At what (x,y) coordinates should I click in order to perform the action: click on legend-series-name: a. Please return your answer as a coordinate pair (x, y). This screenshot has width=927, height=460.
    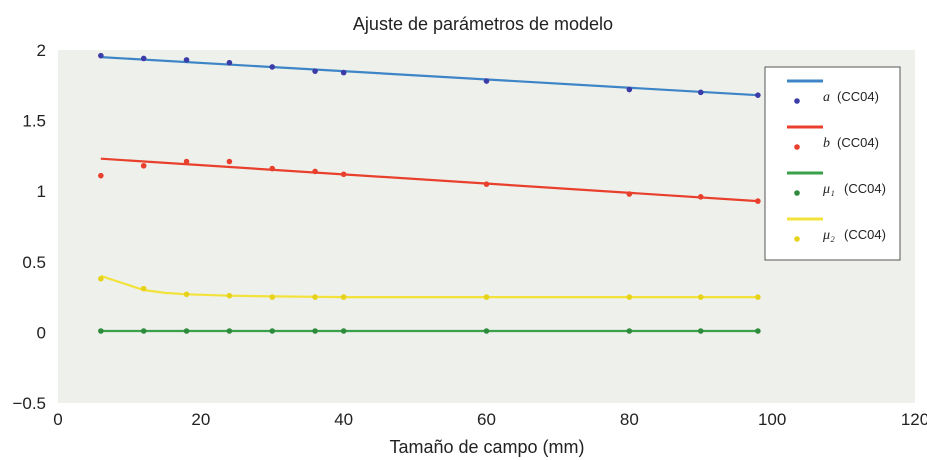
    Looking at the image, I should click on (826, 97).